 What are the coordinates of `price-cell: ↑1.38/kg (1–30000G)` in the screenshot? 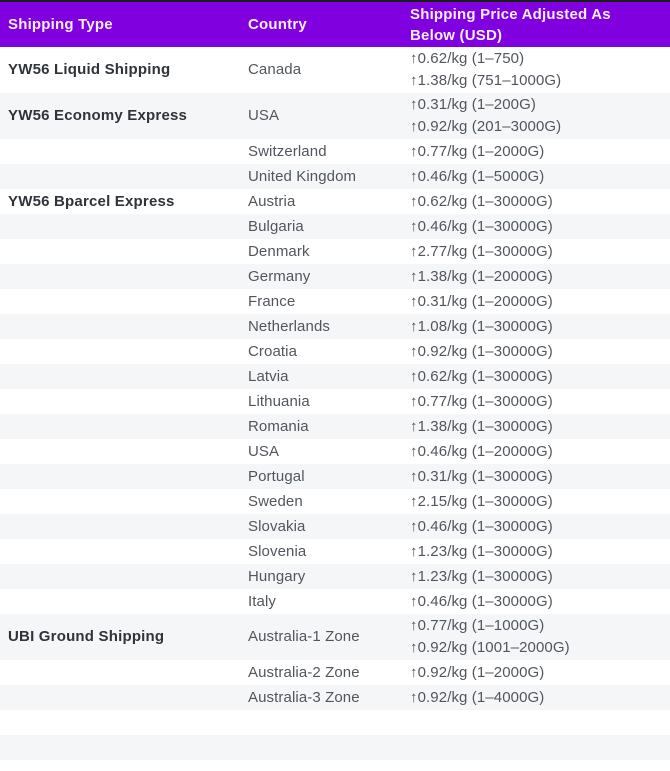 It's located at (536, 426).